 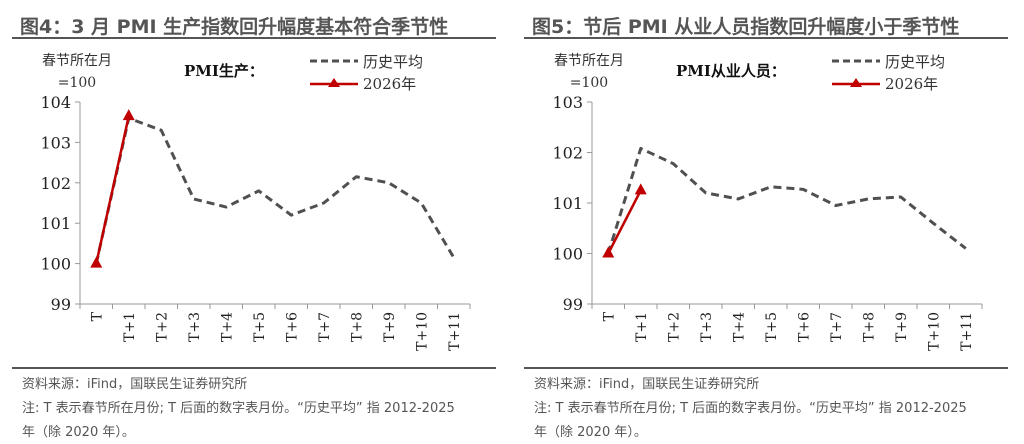 What do you see at coordinates (234, 27) in the screenshot?
I see `chart-title: 图4：3 月 PMI 生产指数回升幅度基本符合季节性` at bounding box center [234, 27].